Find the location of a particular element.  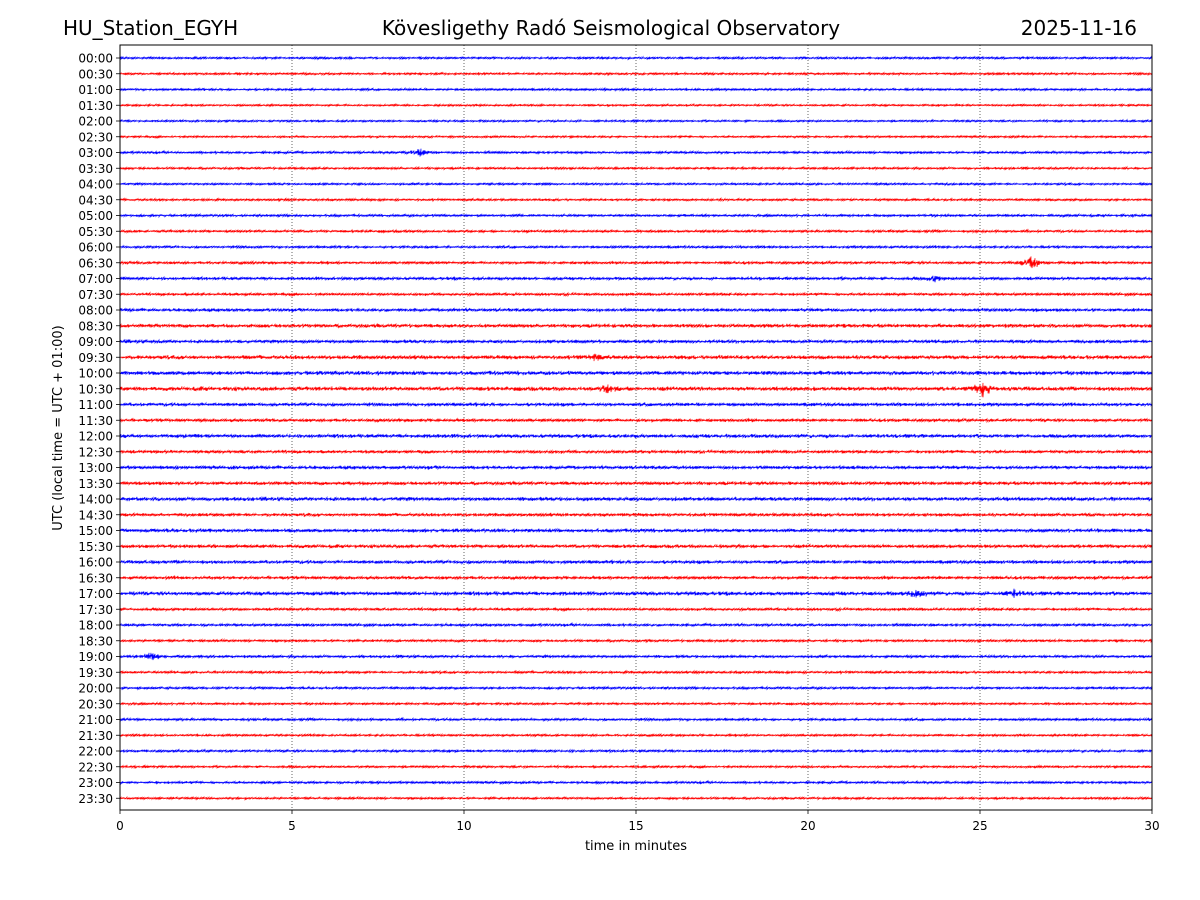

x-tick-label: 10 is located at coordinates (463, 826).